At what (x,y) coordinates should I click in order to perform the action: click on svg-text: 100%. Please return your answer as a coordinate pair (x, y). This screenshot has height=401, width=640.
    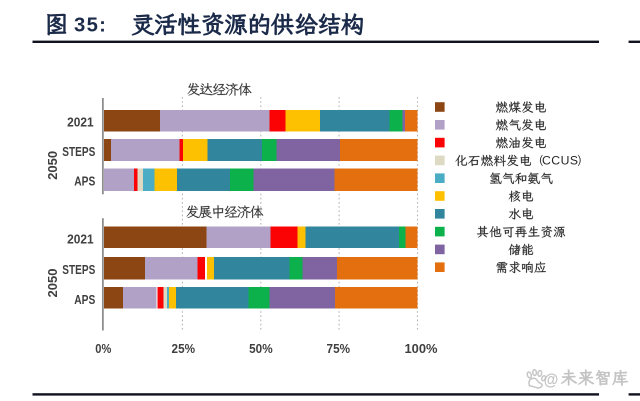
    Looking at the image, I should click on (421, 348).